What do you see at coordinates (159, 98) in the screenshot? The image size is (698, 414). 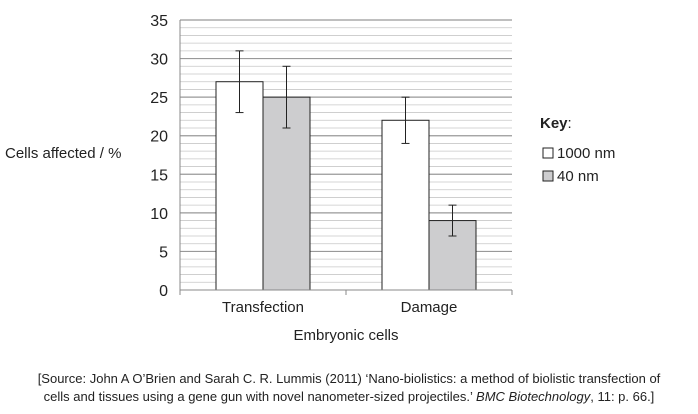 I see `y-tick-label: 25` at bounding box center [159, 98].